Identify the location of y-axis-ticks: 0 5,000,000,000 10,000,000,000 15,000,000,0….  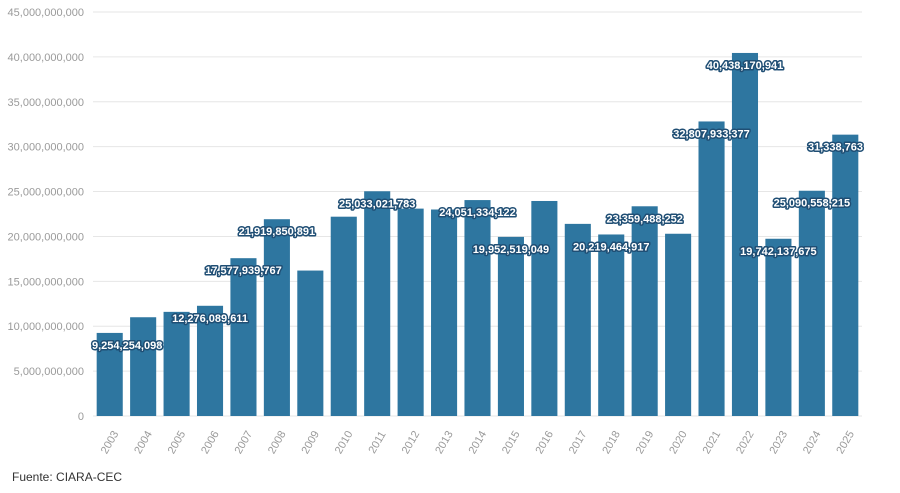
(46, 215).